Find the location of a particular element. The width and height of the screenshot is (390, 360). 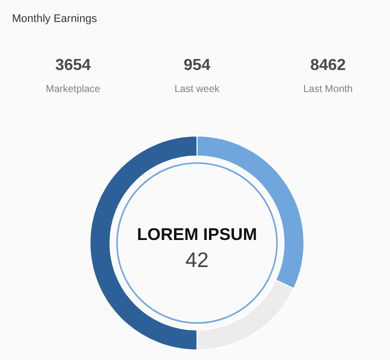

text: LOREM IPSUM is located at coordinates (197, 234).